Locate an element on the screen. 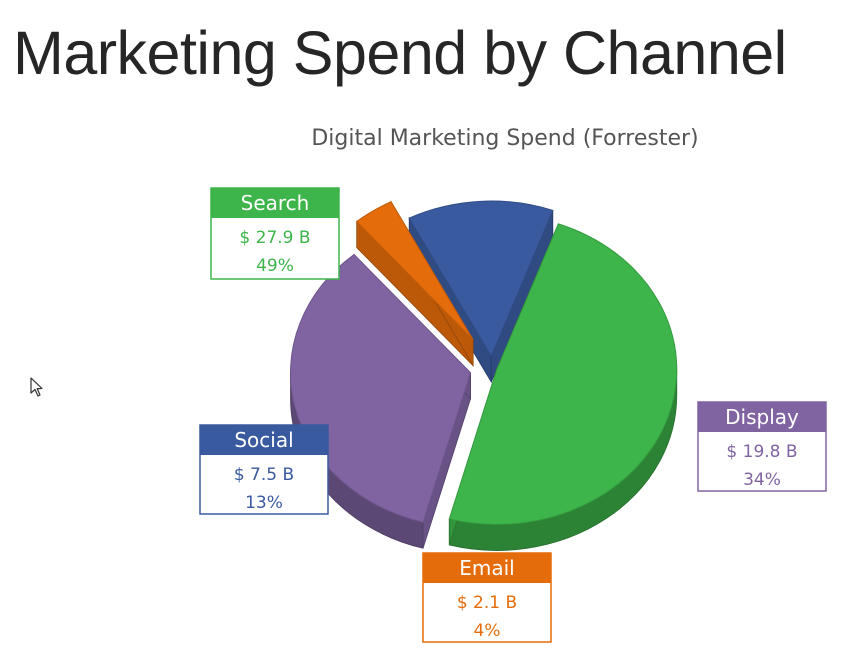 The height and width of the screenshot is (667, 853). data-label-header-email is located at coordinates (487, 568).